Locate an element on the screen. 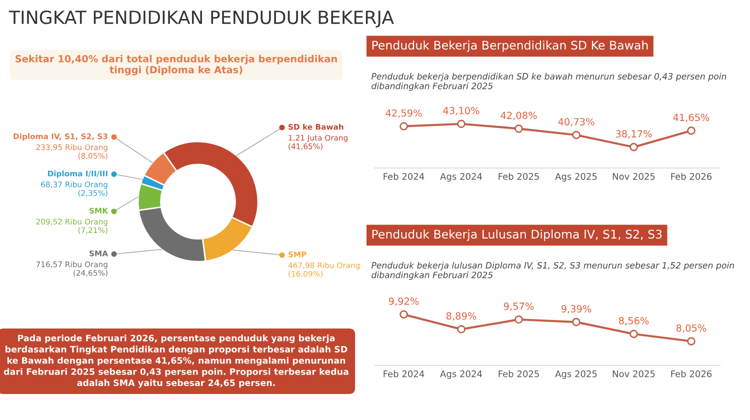 The image size is (750, 420). data-label: 38,17% is located at coordinates (634, 134).